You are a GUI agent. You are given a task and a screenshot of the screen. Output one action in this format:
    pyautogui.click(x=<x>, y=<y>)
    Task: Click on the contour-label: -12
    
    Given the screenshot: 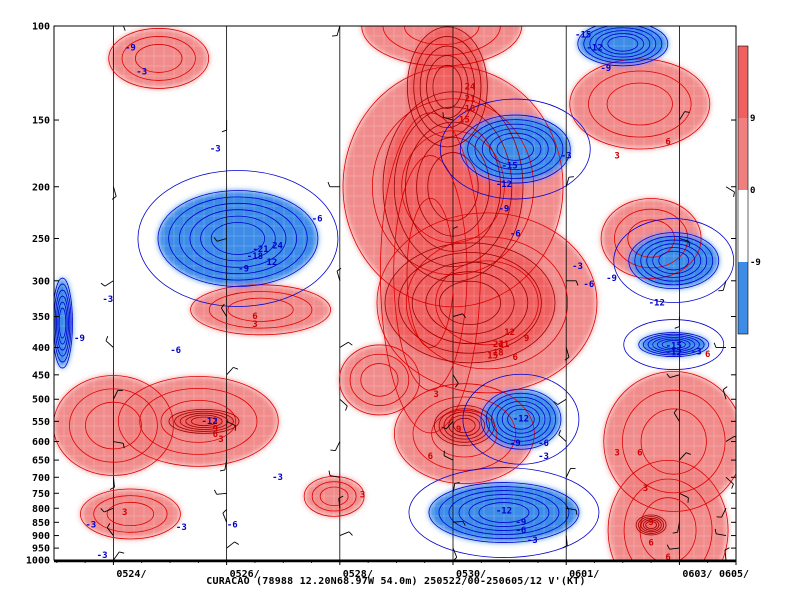 What is the action you would take?
    pyautogui.click(x=504, y=185)
    